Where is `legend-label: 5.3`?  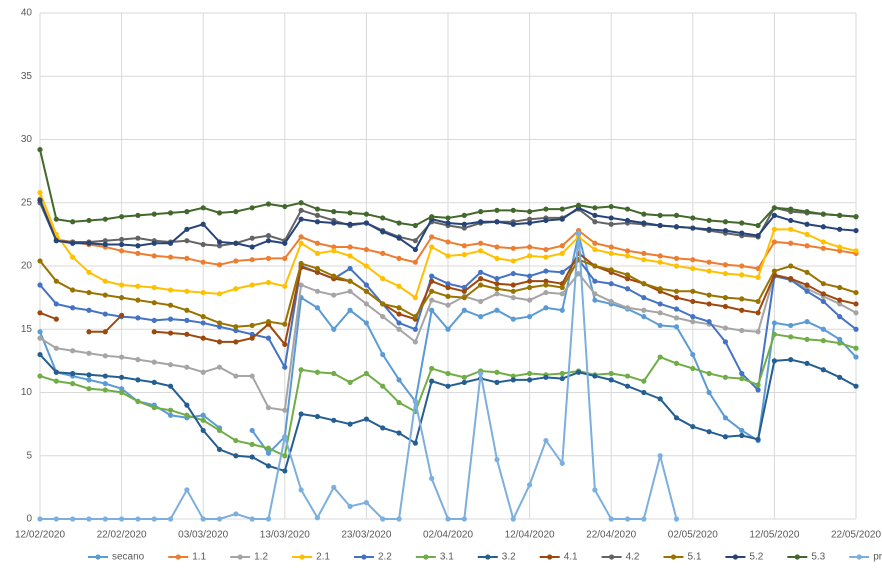 legend-label: 5.3 is located at coordinates (818, 557).